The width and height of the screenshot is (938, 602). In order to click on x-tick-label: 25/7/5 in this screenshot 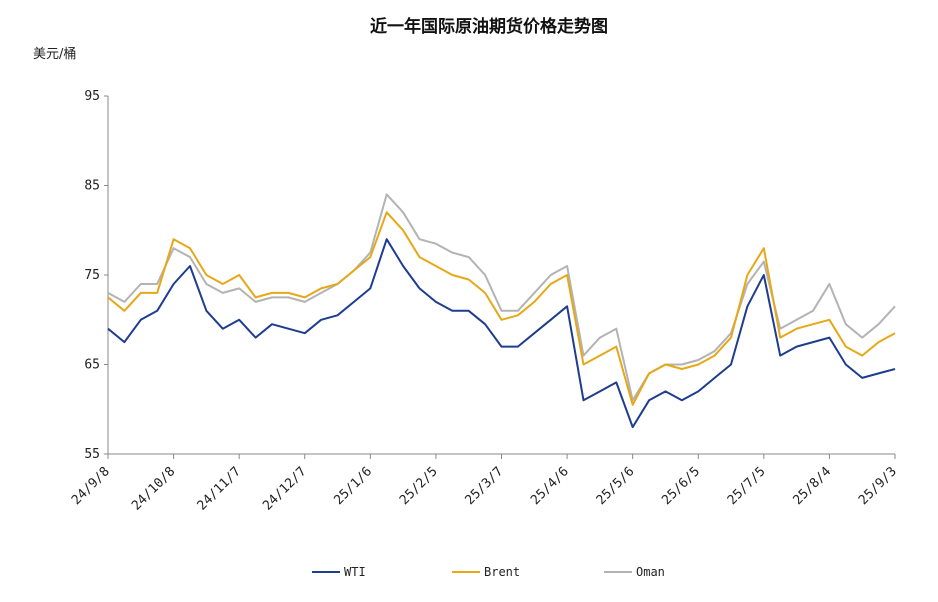, I will do `click(747, 486)`.